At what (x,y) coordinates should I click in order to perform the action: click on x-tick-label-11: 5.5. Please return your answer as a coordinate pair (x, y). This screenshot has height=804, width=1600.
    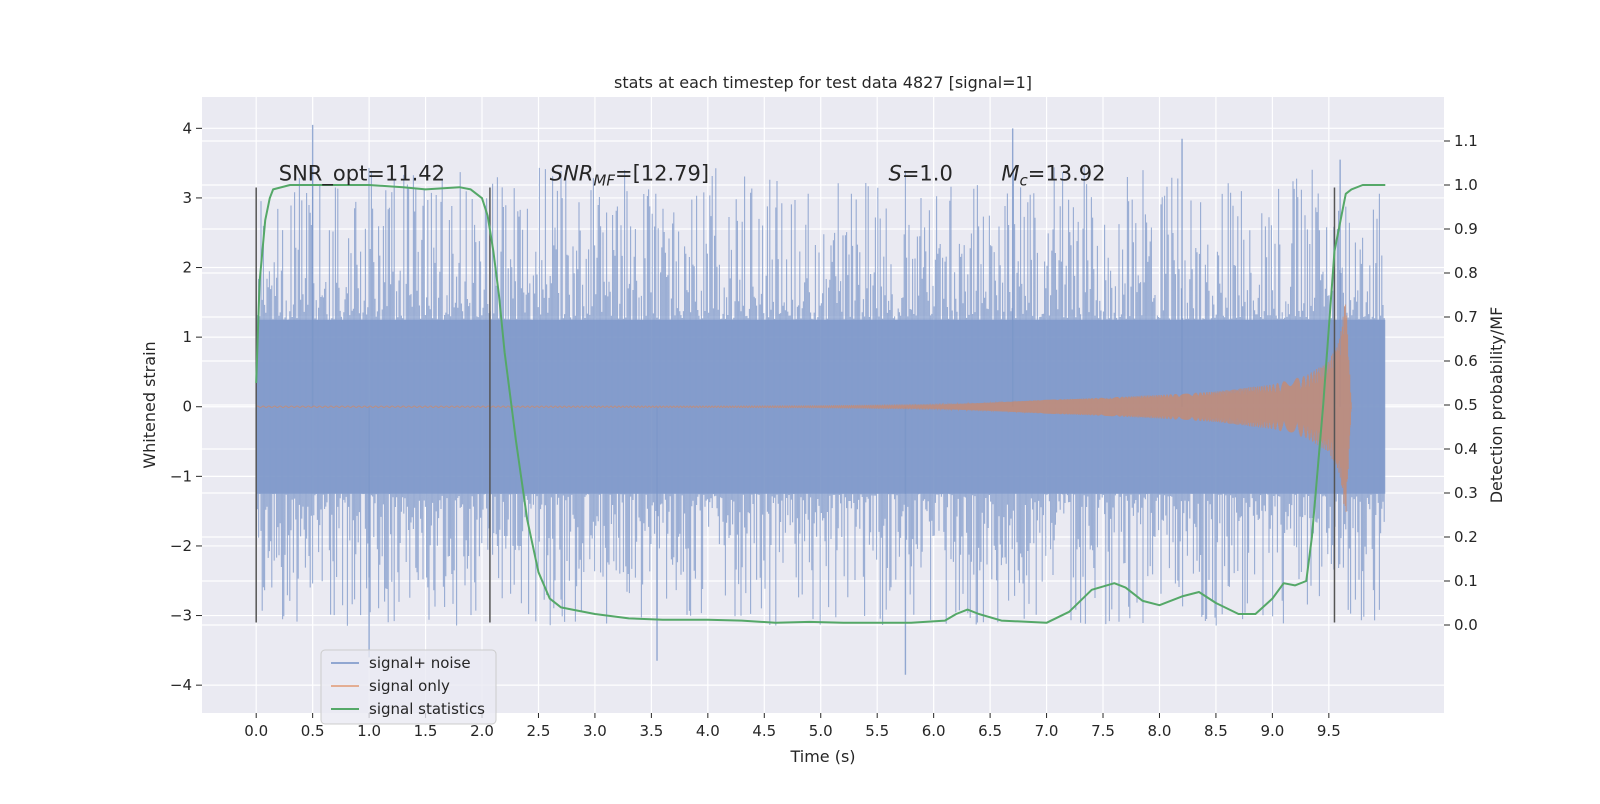
    Looking at the image, I should click on (877, 731).